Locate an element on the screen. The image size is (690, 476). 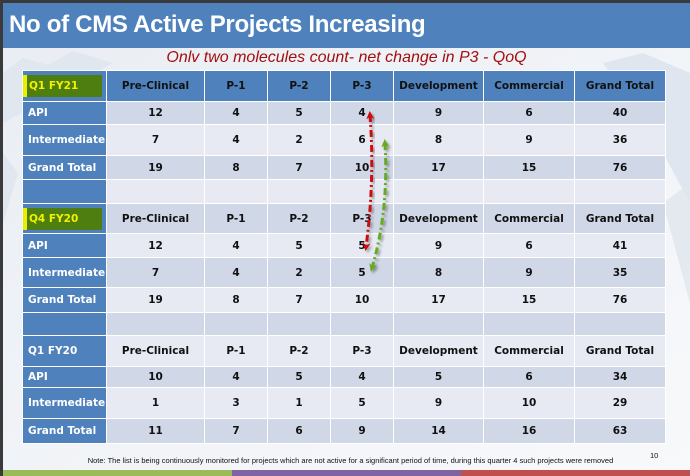
cell: 36 is located at coordinates (620, 140).